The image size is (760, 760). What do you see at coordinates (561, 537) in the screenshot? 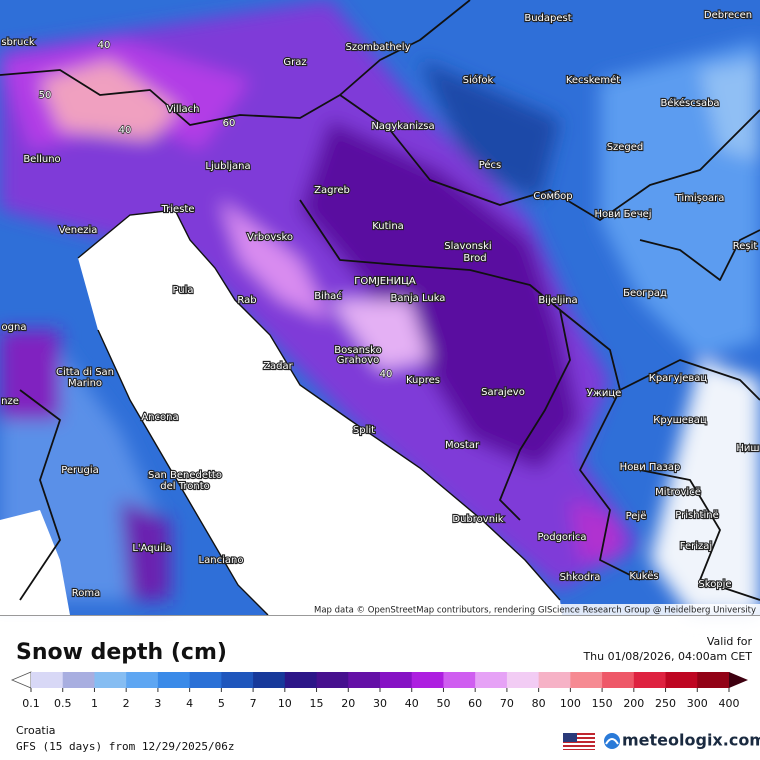
I see `city-label: Podgorica` at bounding box center [561, 537].